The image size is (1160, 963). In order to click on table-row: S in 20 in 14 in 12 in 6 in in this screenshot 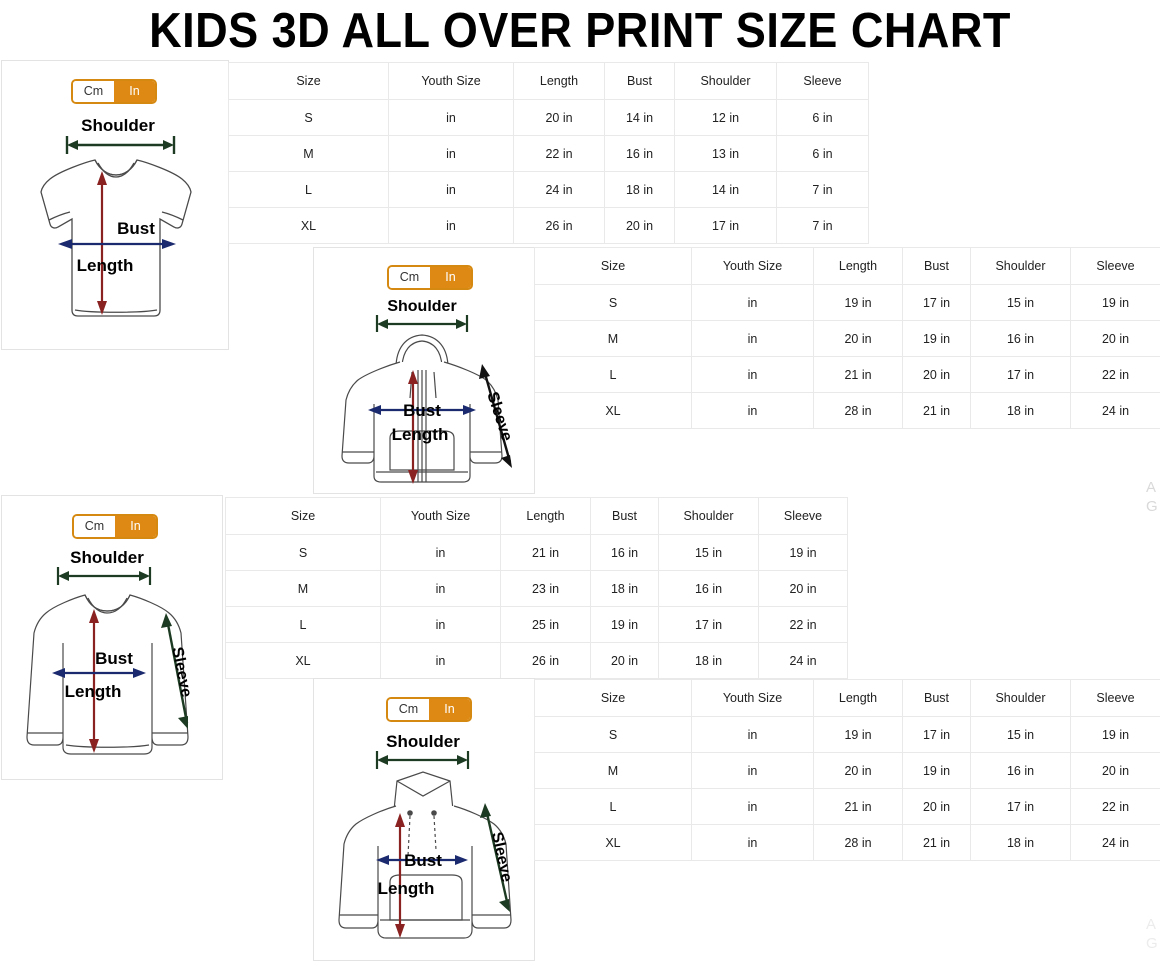, I will do `click(548, 117)`.